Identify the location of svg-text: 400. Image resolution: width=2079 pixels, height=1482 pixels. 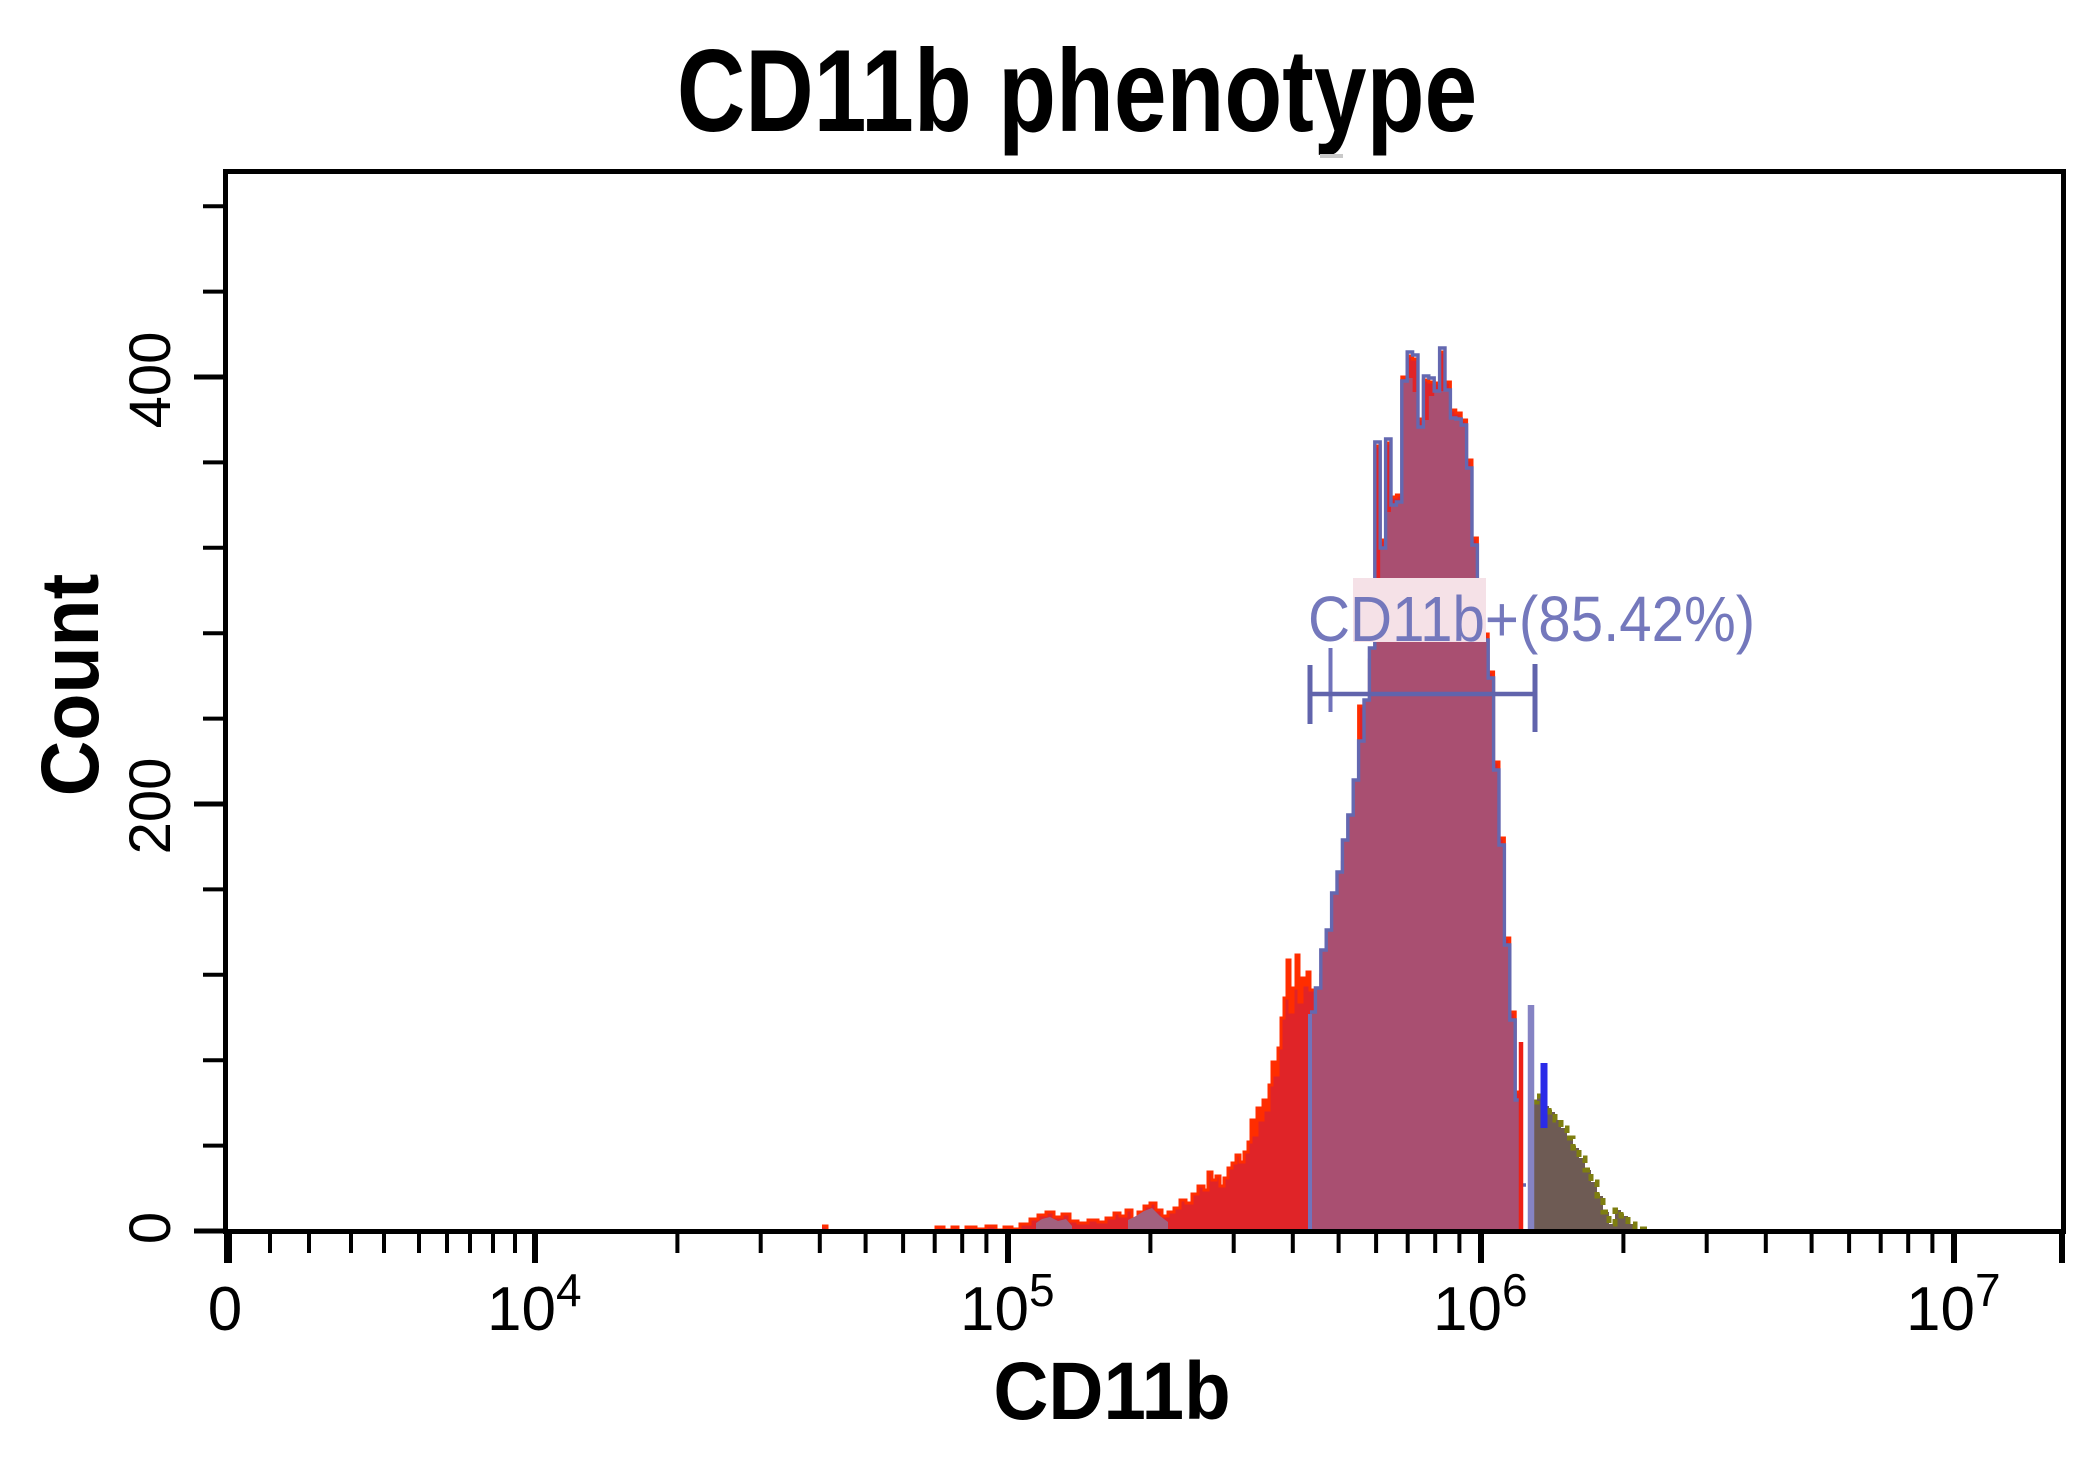
(150, 380).